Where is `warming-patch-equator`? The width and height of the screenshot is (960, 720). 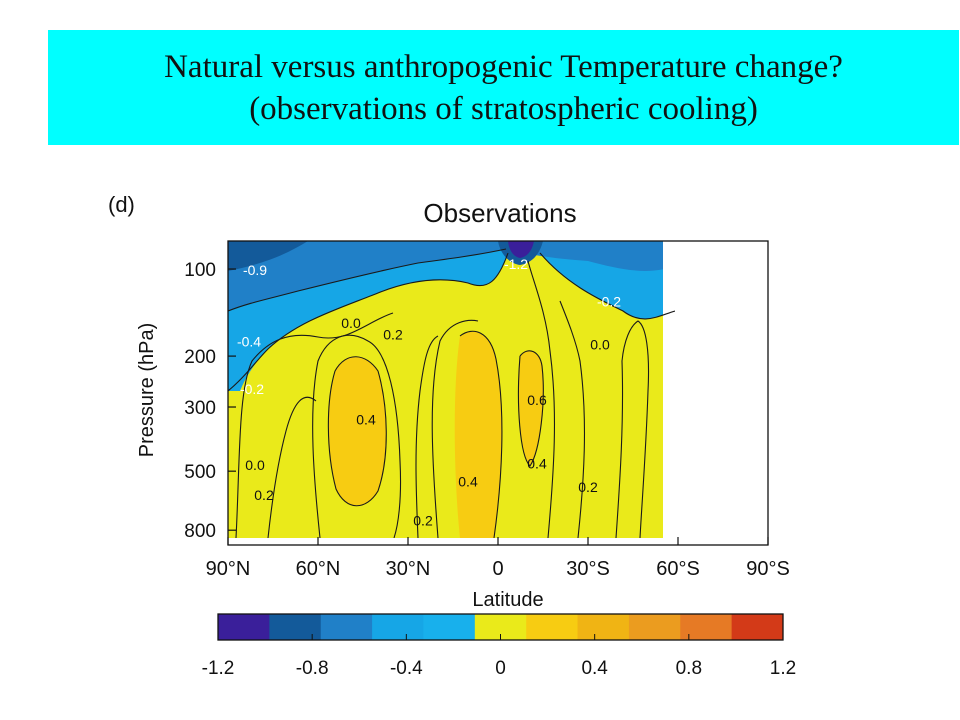 warming-patch-equator is located at coordinates (478, 434).